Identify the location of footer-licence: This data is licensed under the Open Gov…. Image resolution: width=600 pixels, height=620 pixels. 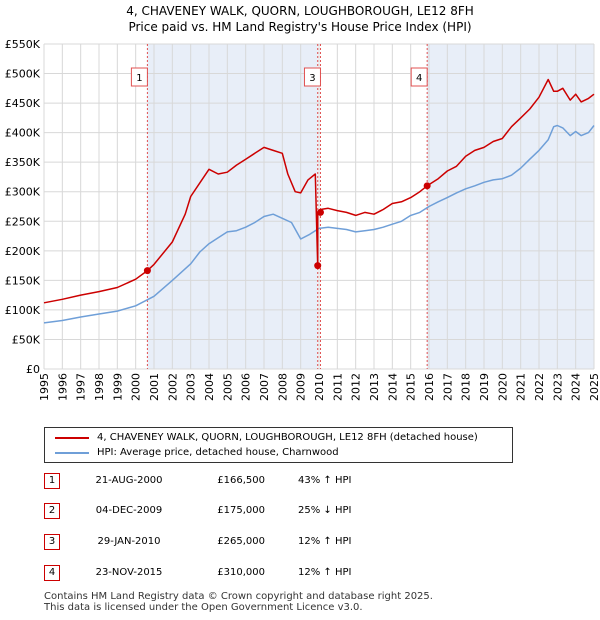
(203, 607).